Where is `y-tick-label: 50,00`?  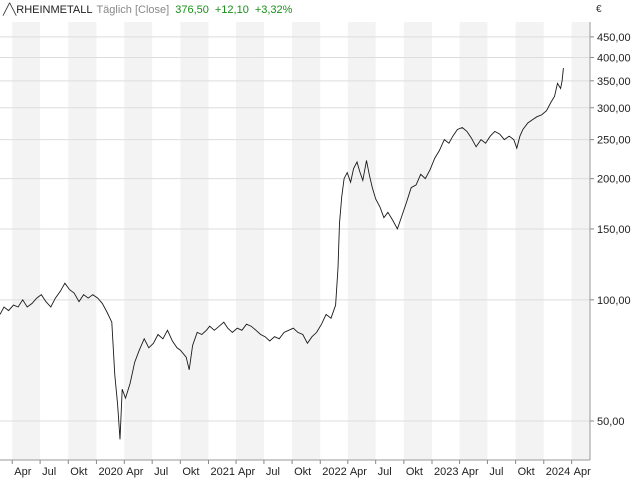 y-tick-label: 50,00 is located at coordinates (611, 422).